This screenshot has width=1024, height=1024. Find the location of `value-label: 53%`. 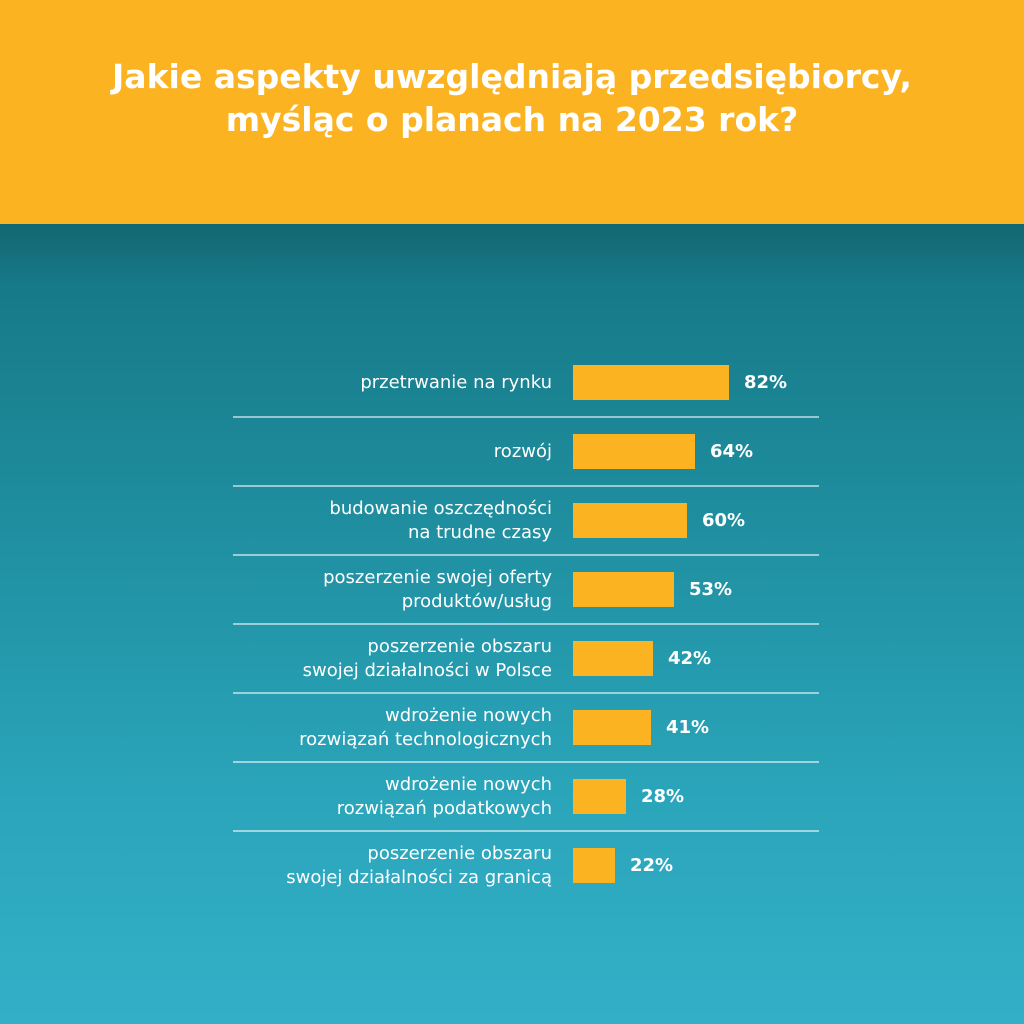

value-label: 53% is located at coordinates (711, 589).